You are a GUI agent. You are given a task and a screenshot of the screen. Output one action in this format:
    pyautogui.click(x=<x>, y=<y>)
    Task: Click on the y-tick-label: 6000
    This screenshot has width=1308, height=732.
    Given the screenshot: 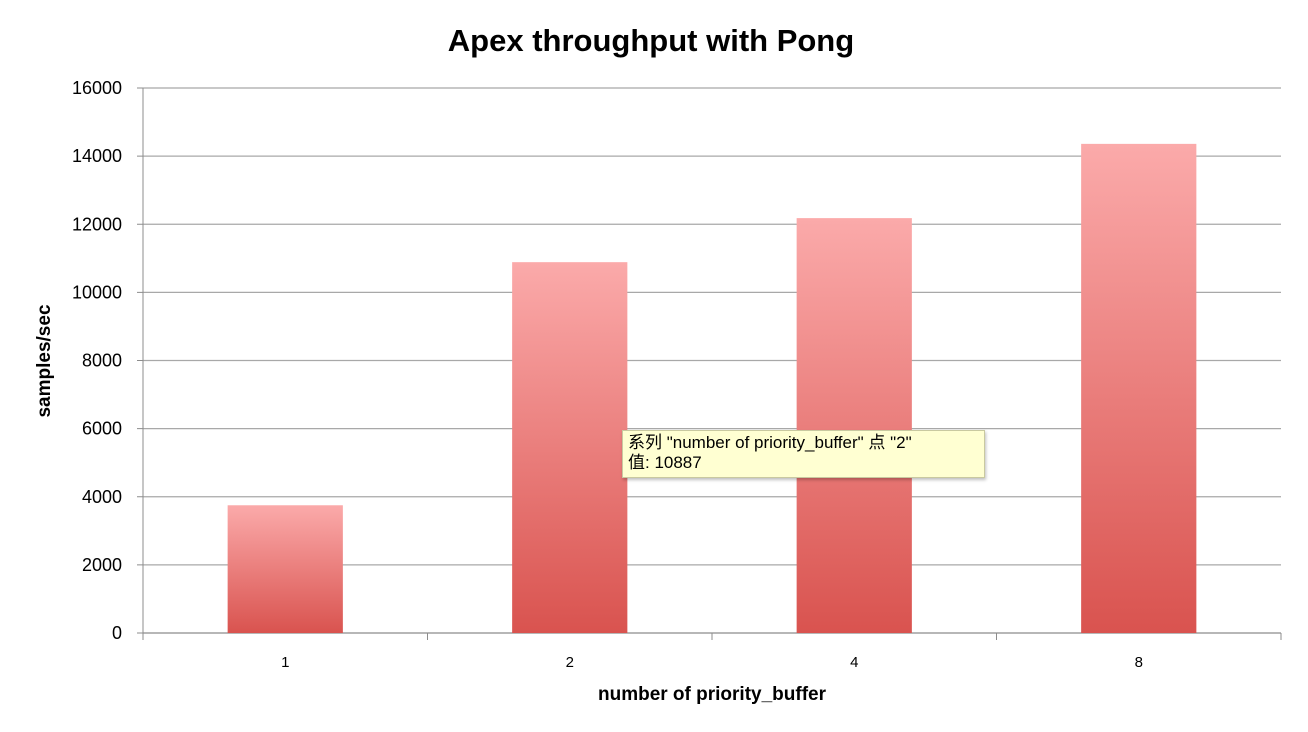 What is the action you would take?
    pyautogui.click(x=102, y=429)
    